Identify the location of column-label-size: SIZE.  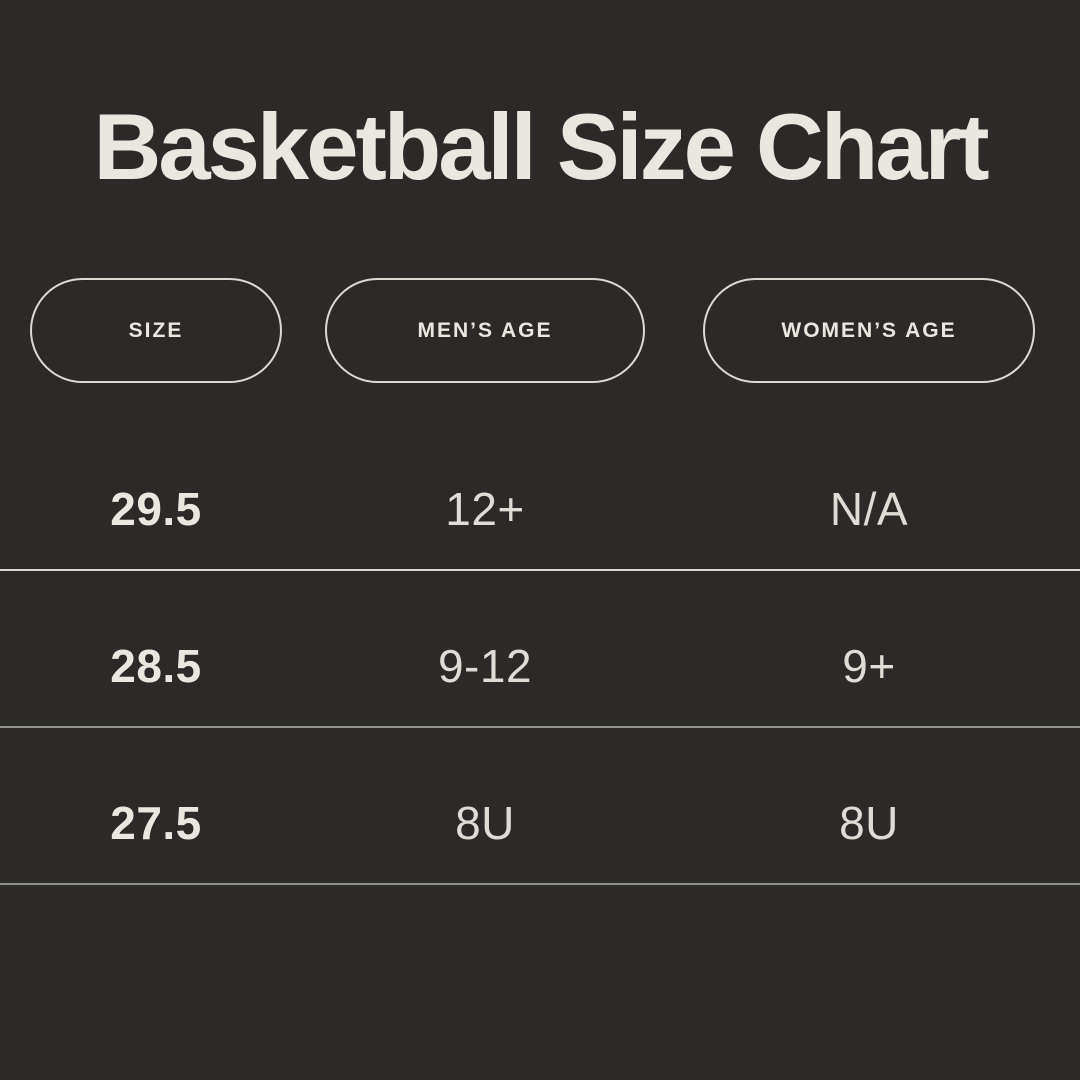
(156, 330).